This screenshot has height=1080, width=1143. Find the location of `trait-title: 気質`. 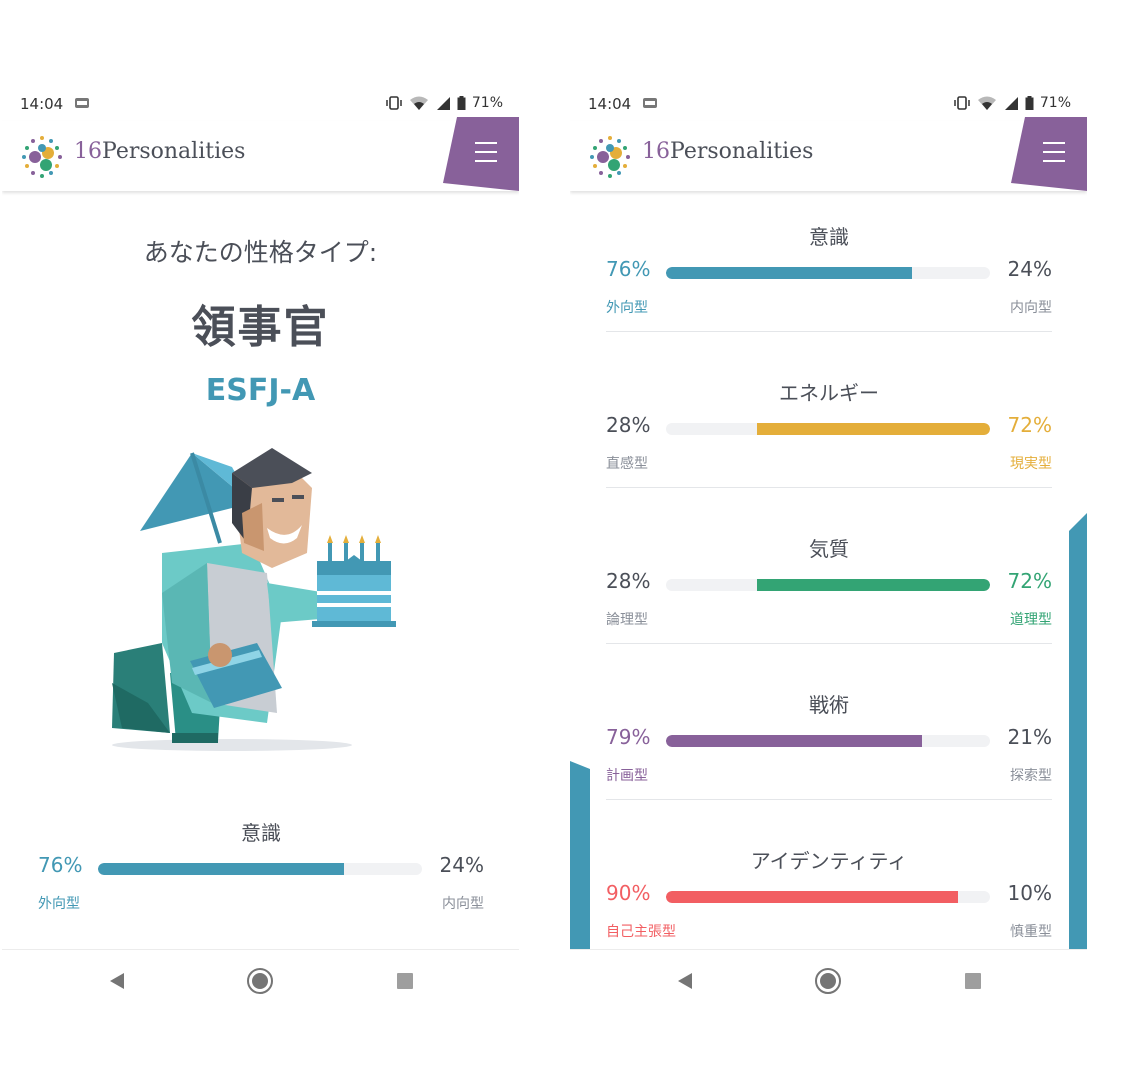

trait-title: 気質 is located at coordinates (829, 549).